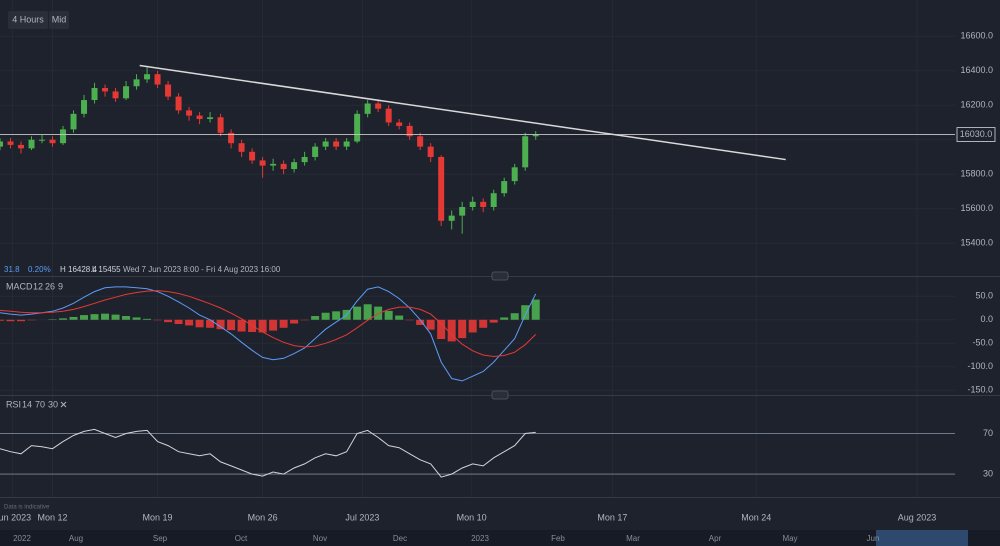 The height and width of the screenshot is (546, 1000). Describe the element at coordinates (263, 517) in the screenshot. I see `x-tick-label: Mon 26` at that location.